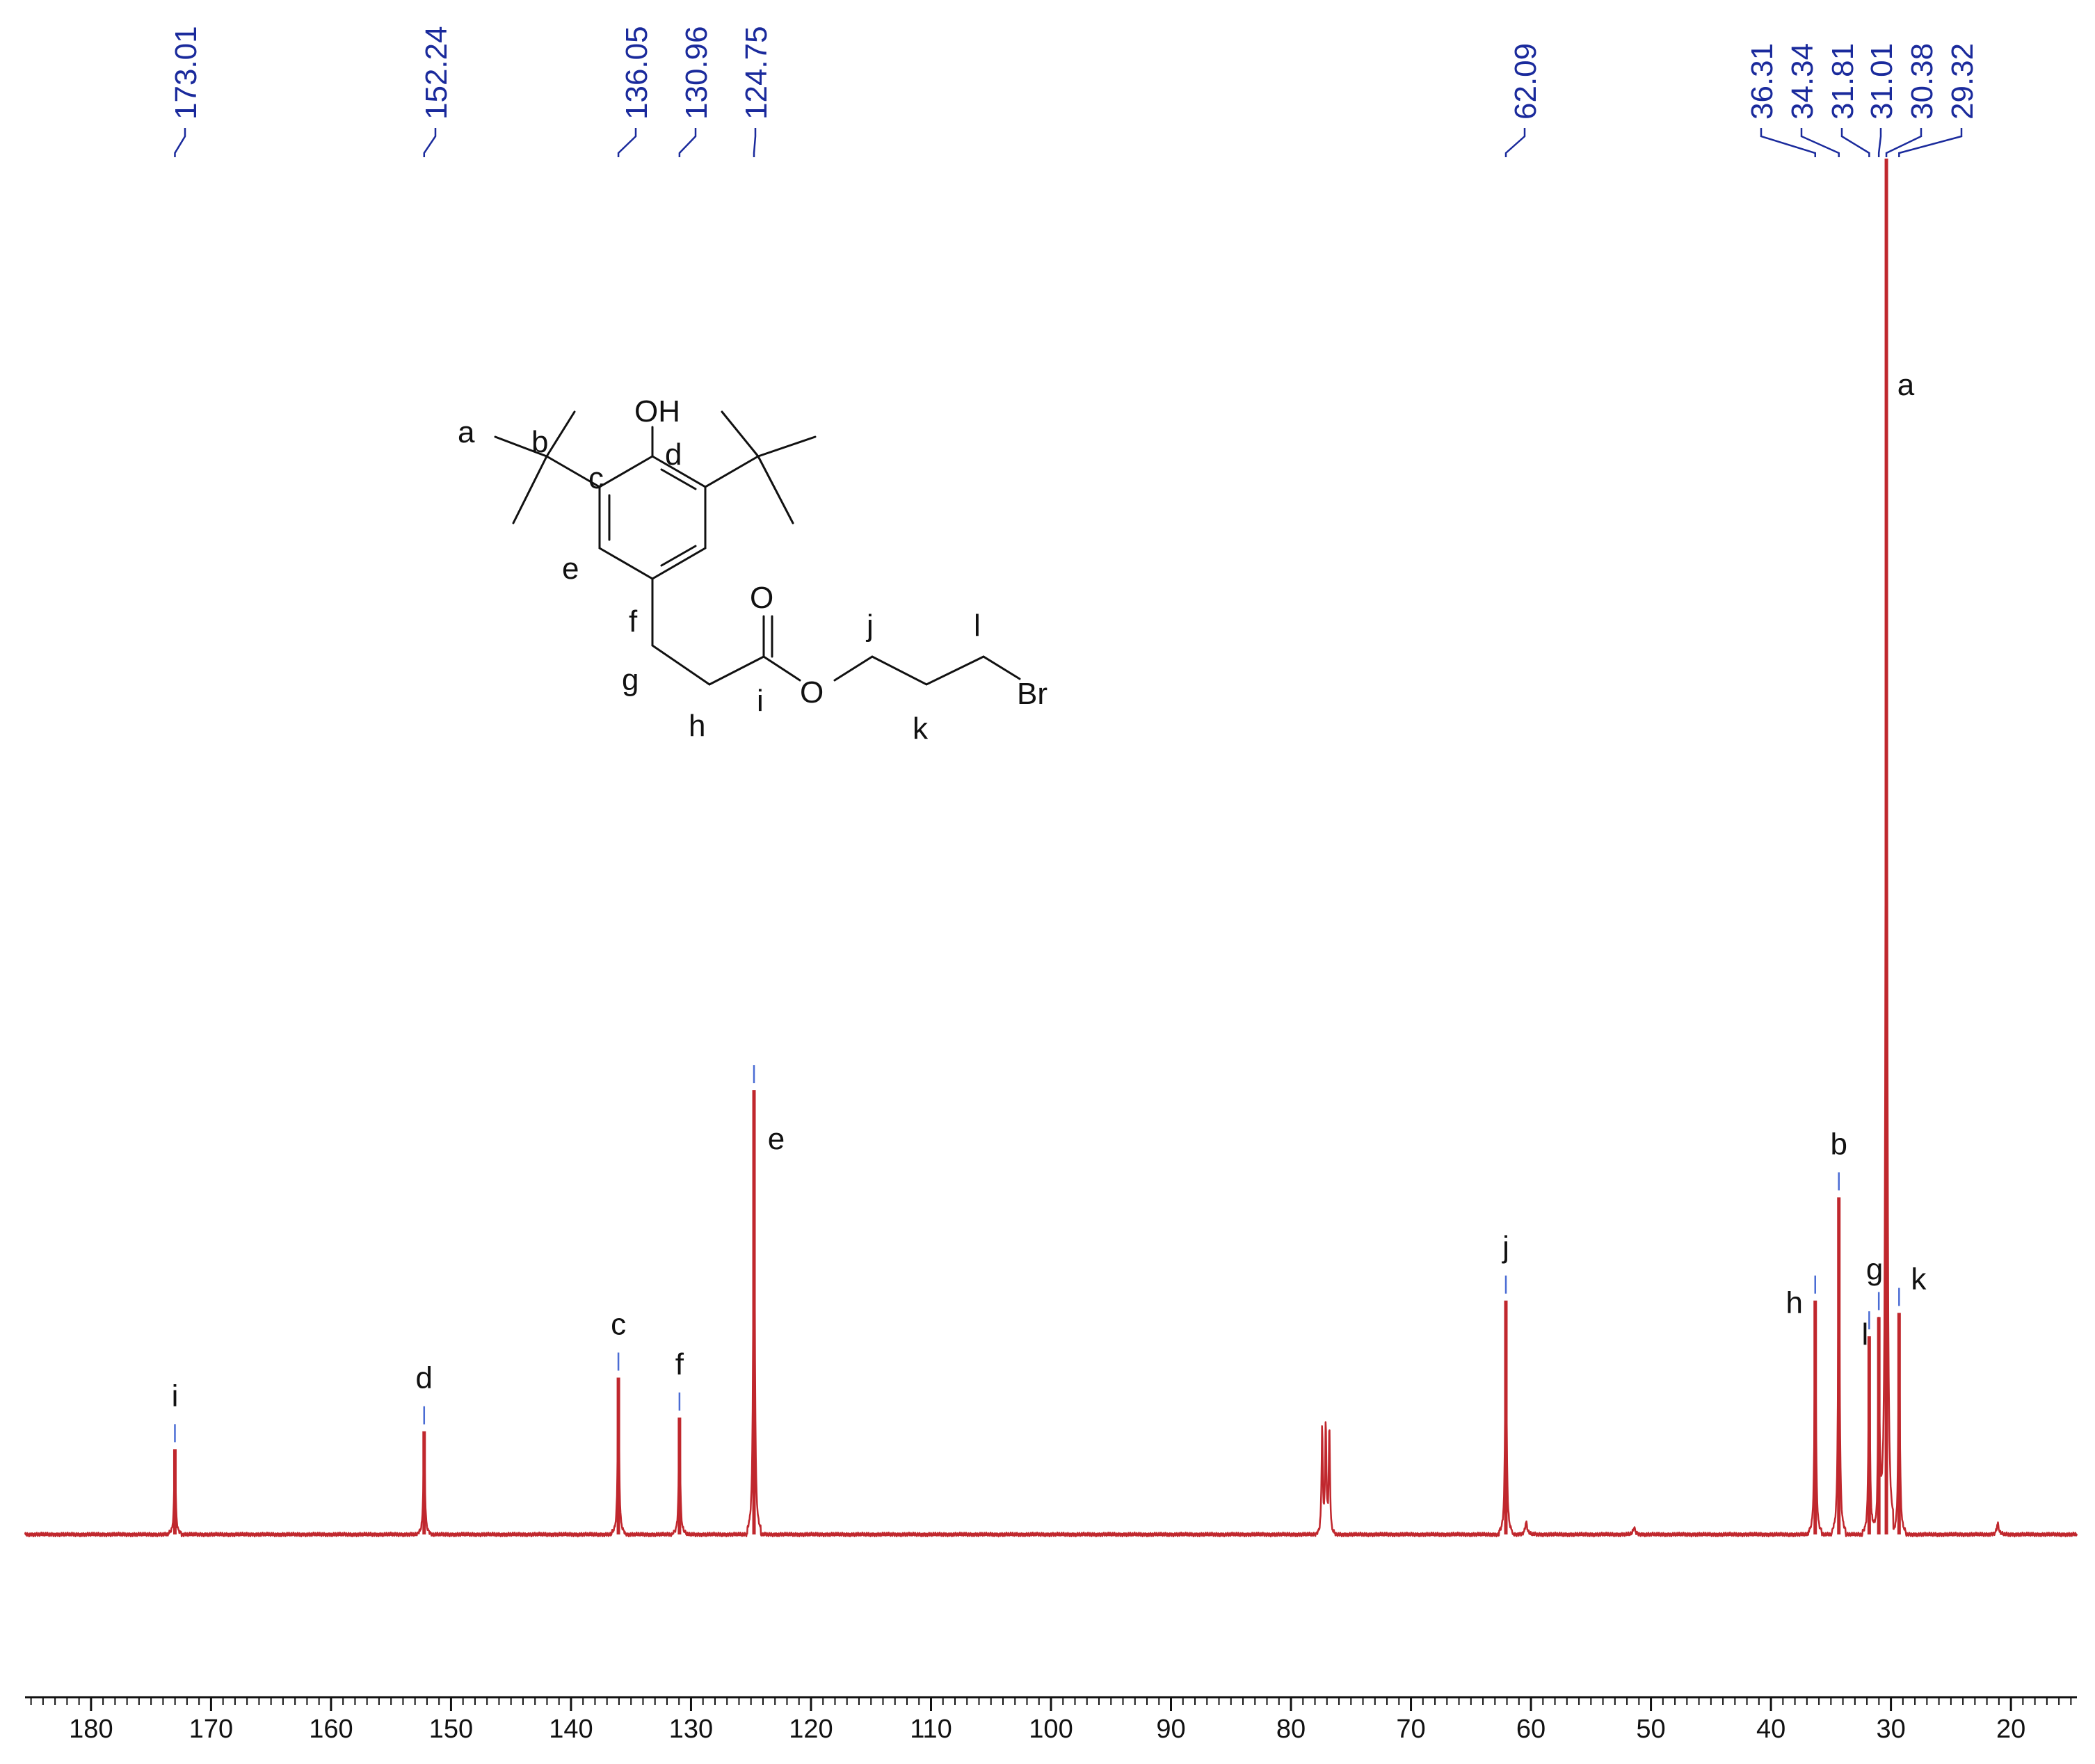 This screenshot has width=2095, height=1764. What do you see at coordinates (811, 1729) in the screenshot?
I see `x-tick-label: 120` at bounding box center [811, 1729].